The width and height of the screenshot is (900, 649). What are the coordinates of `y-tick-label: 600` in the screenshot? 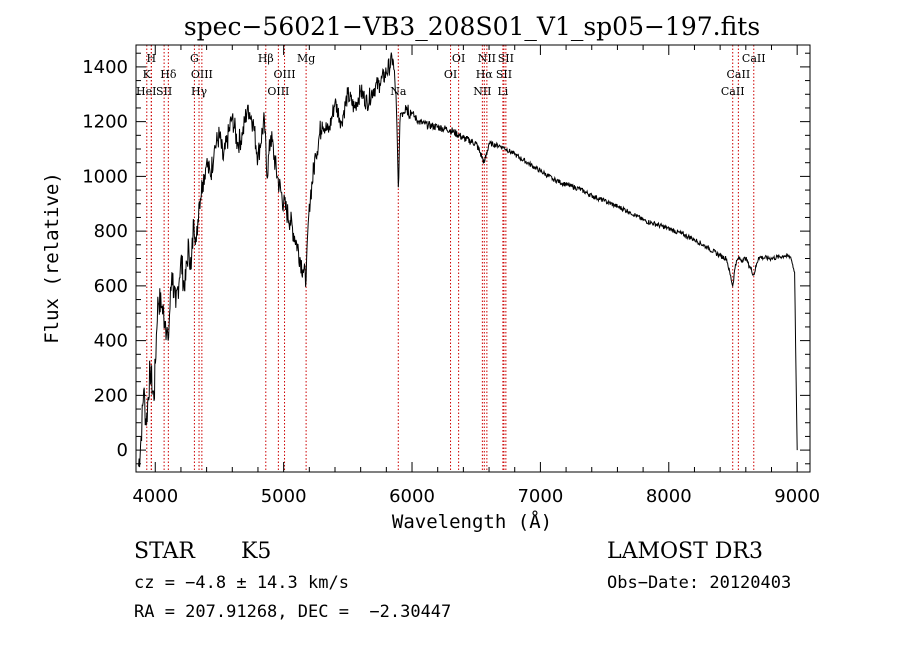 It's located at (111, 286).